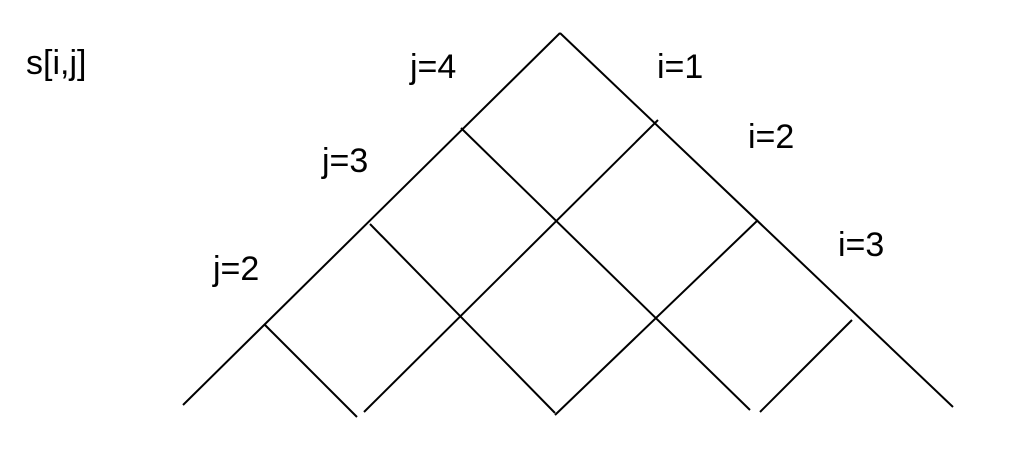  I want to click on i-label-1: i=1, so click(680, 67).